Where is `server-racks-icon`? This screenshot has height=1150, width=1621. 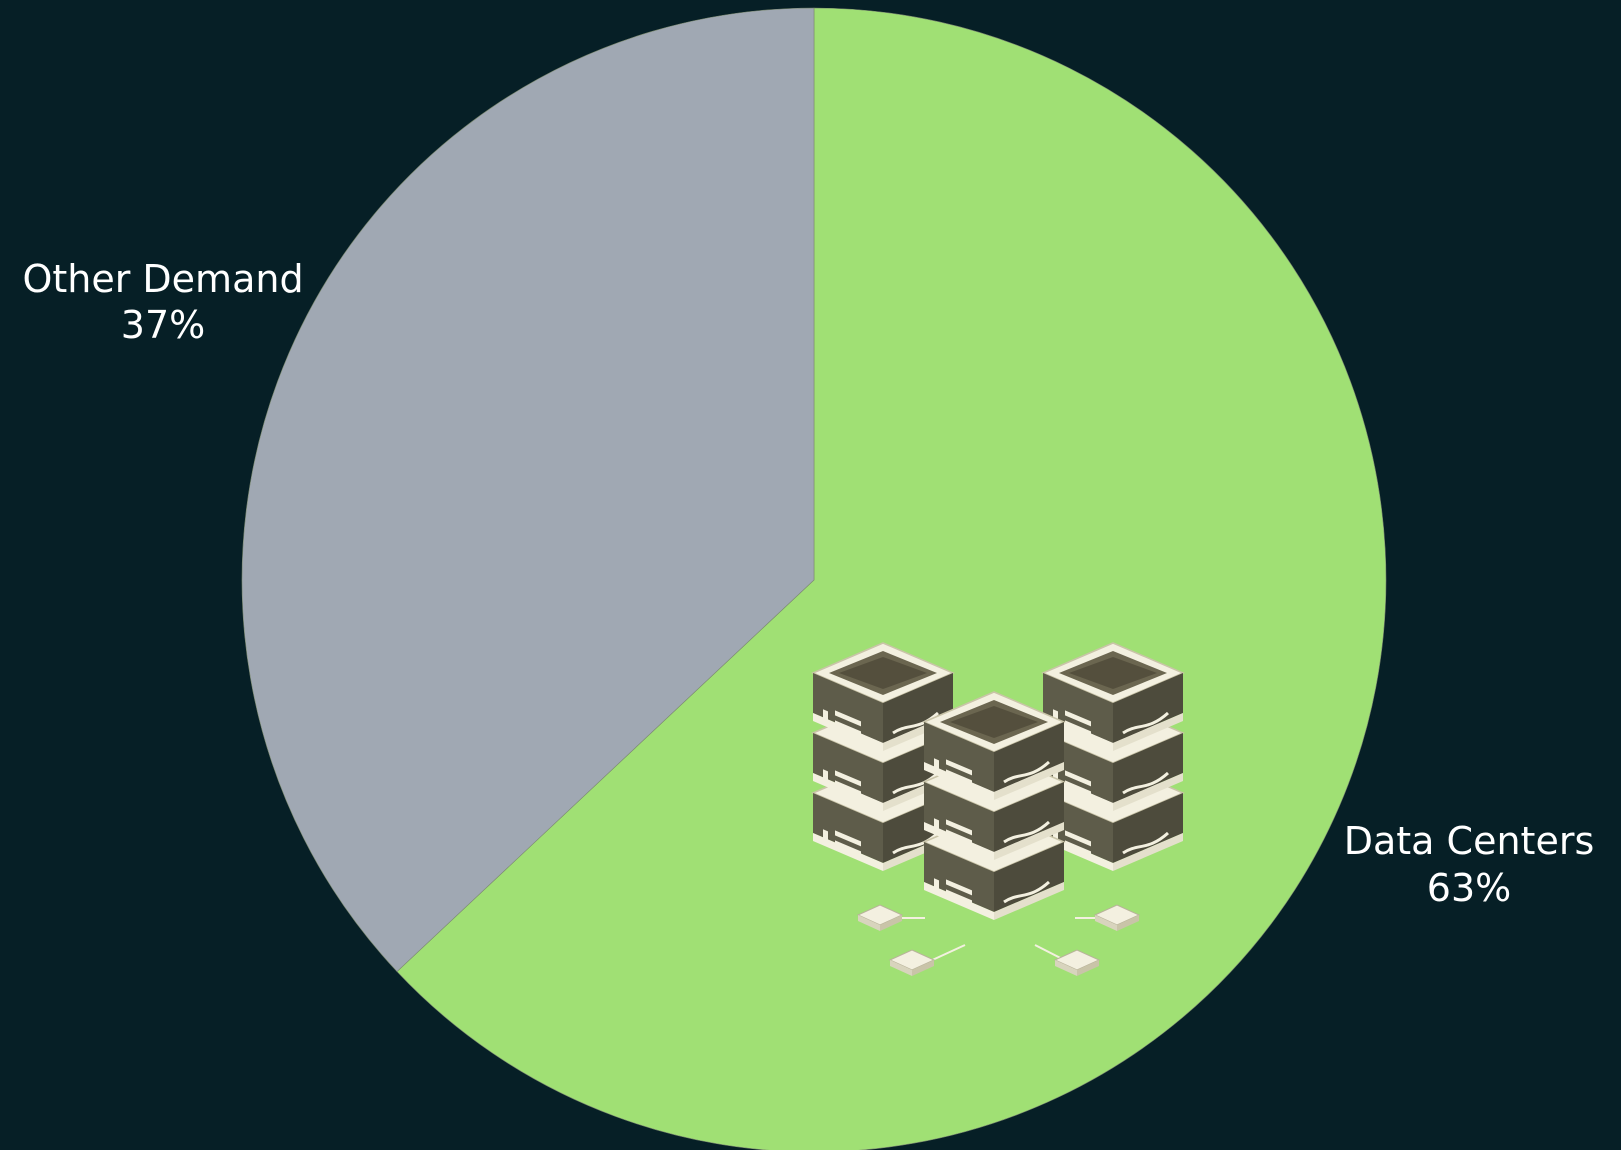
server-racks-icon is located at coordinates (998, 809).